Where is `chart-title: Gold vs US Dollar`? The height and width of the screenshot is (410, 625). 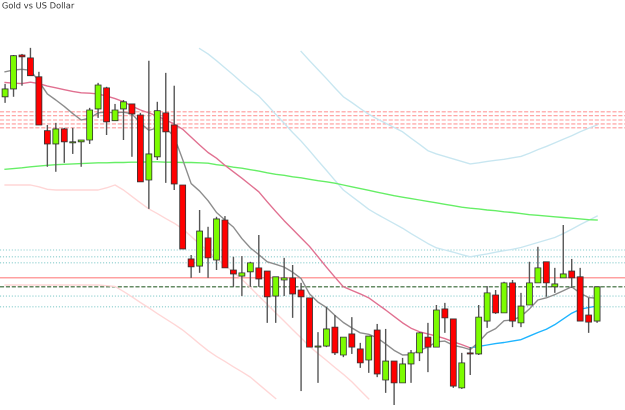
chart-title: Gold vs US Dollar is located at coordinates (38, 5).